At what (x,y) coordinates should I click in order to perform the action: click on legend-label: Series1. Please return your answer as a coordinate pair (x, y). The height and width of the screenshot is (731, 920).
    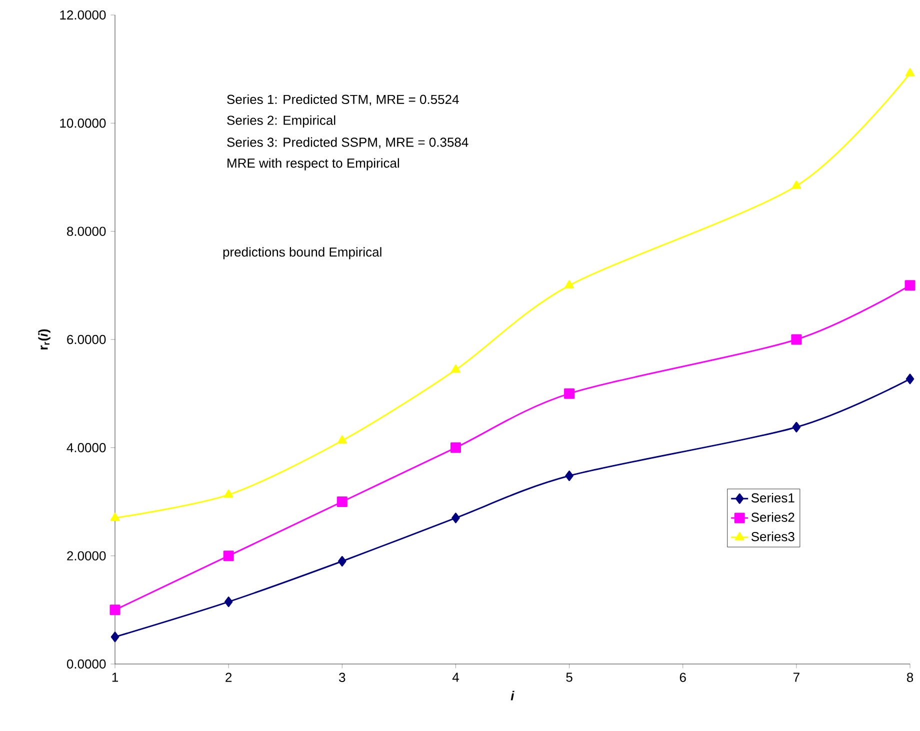
    Looking at the image, I should click on (772, 497).